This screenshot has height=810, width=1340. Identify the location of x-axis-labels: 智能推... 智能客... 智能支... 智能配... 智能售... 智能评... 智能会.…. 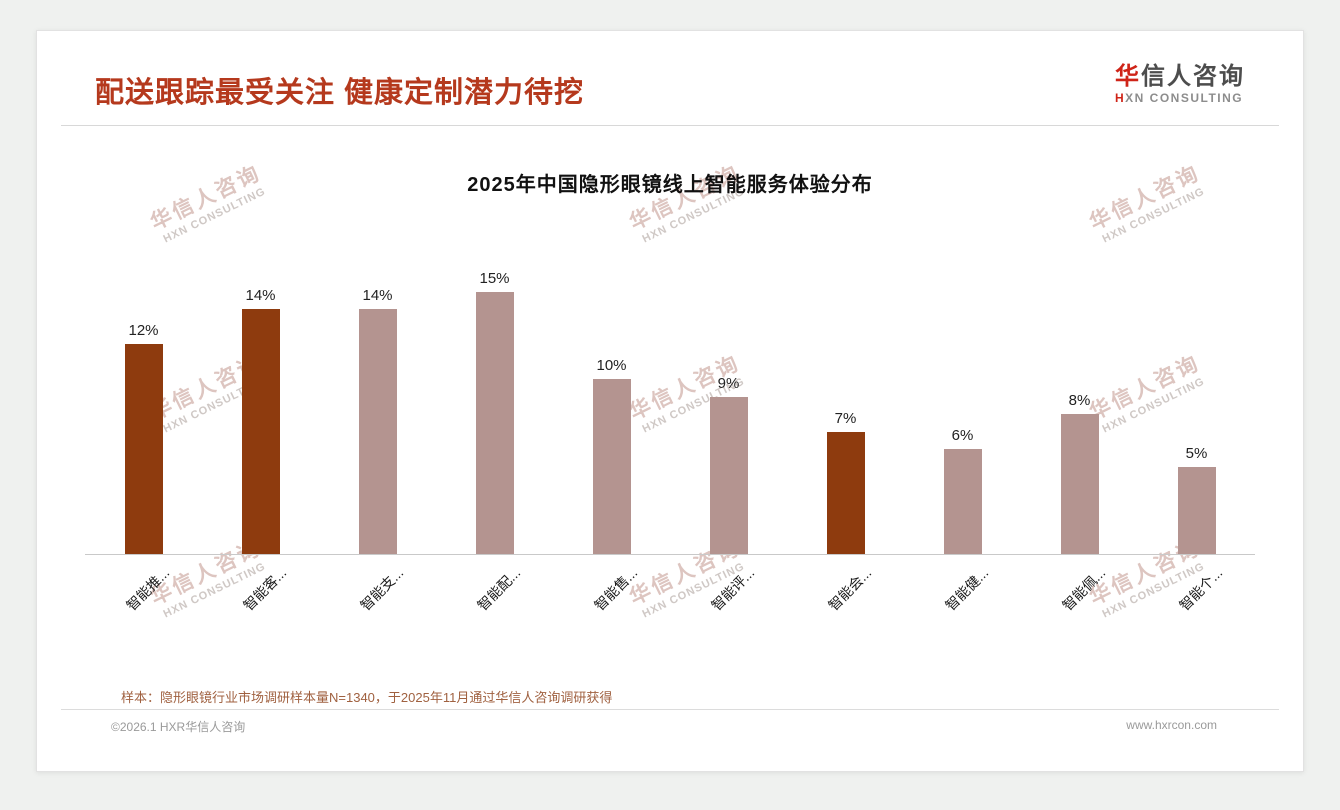
(670, 614).